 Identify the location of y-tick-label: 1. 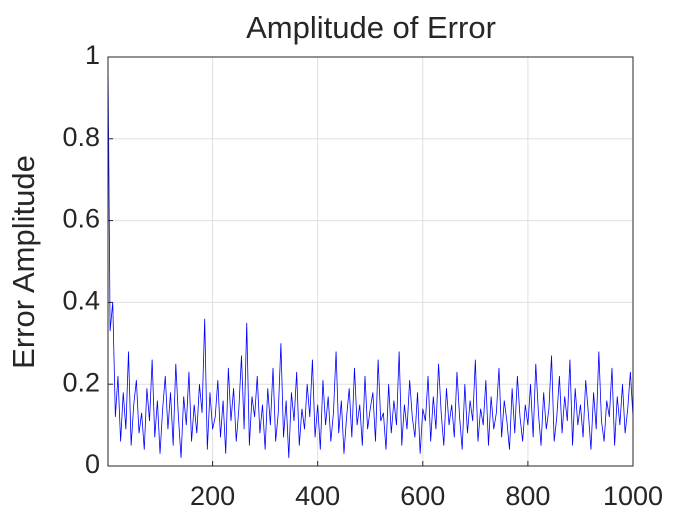
(92, 55).